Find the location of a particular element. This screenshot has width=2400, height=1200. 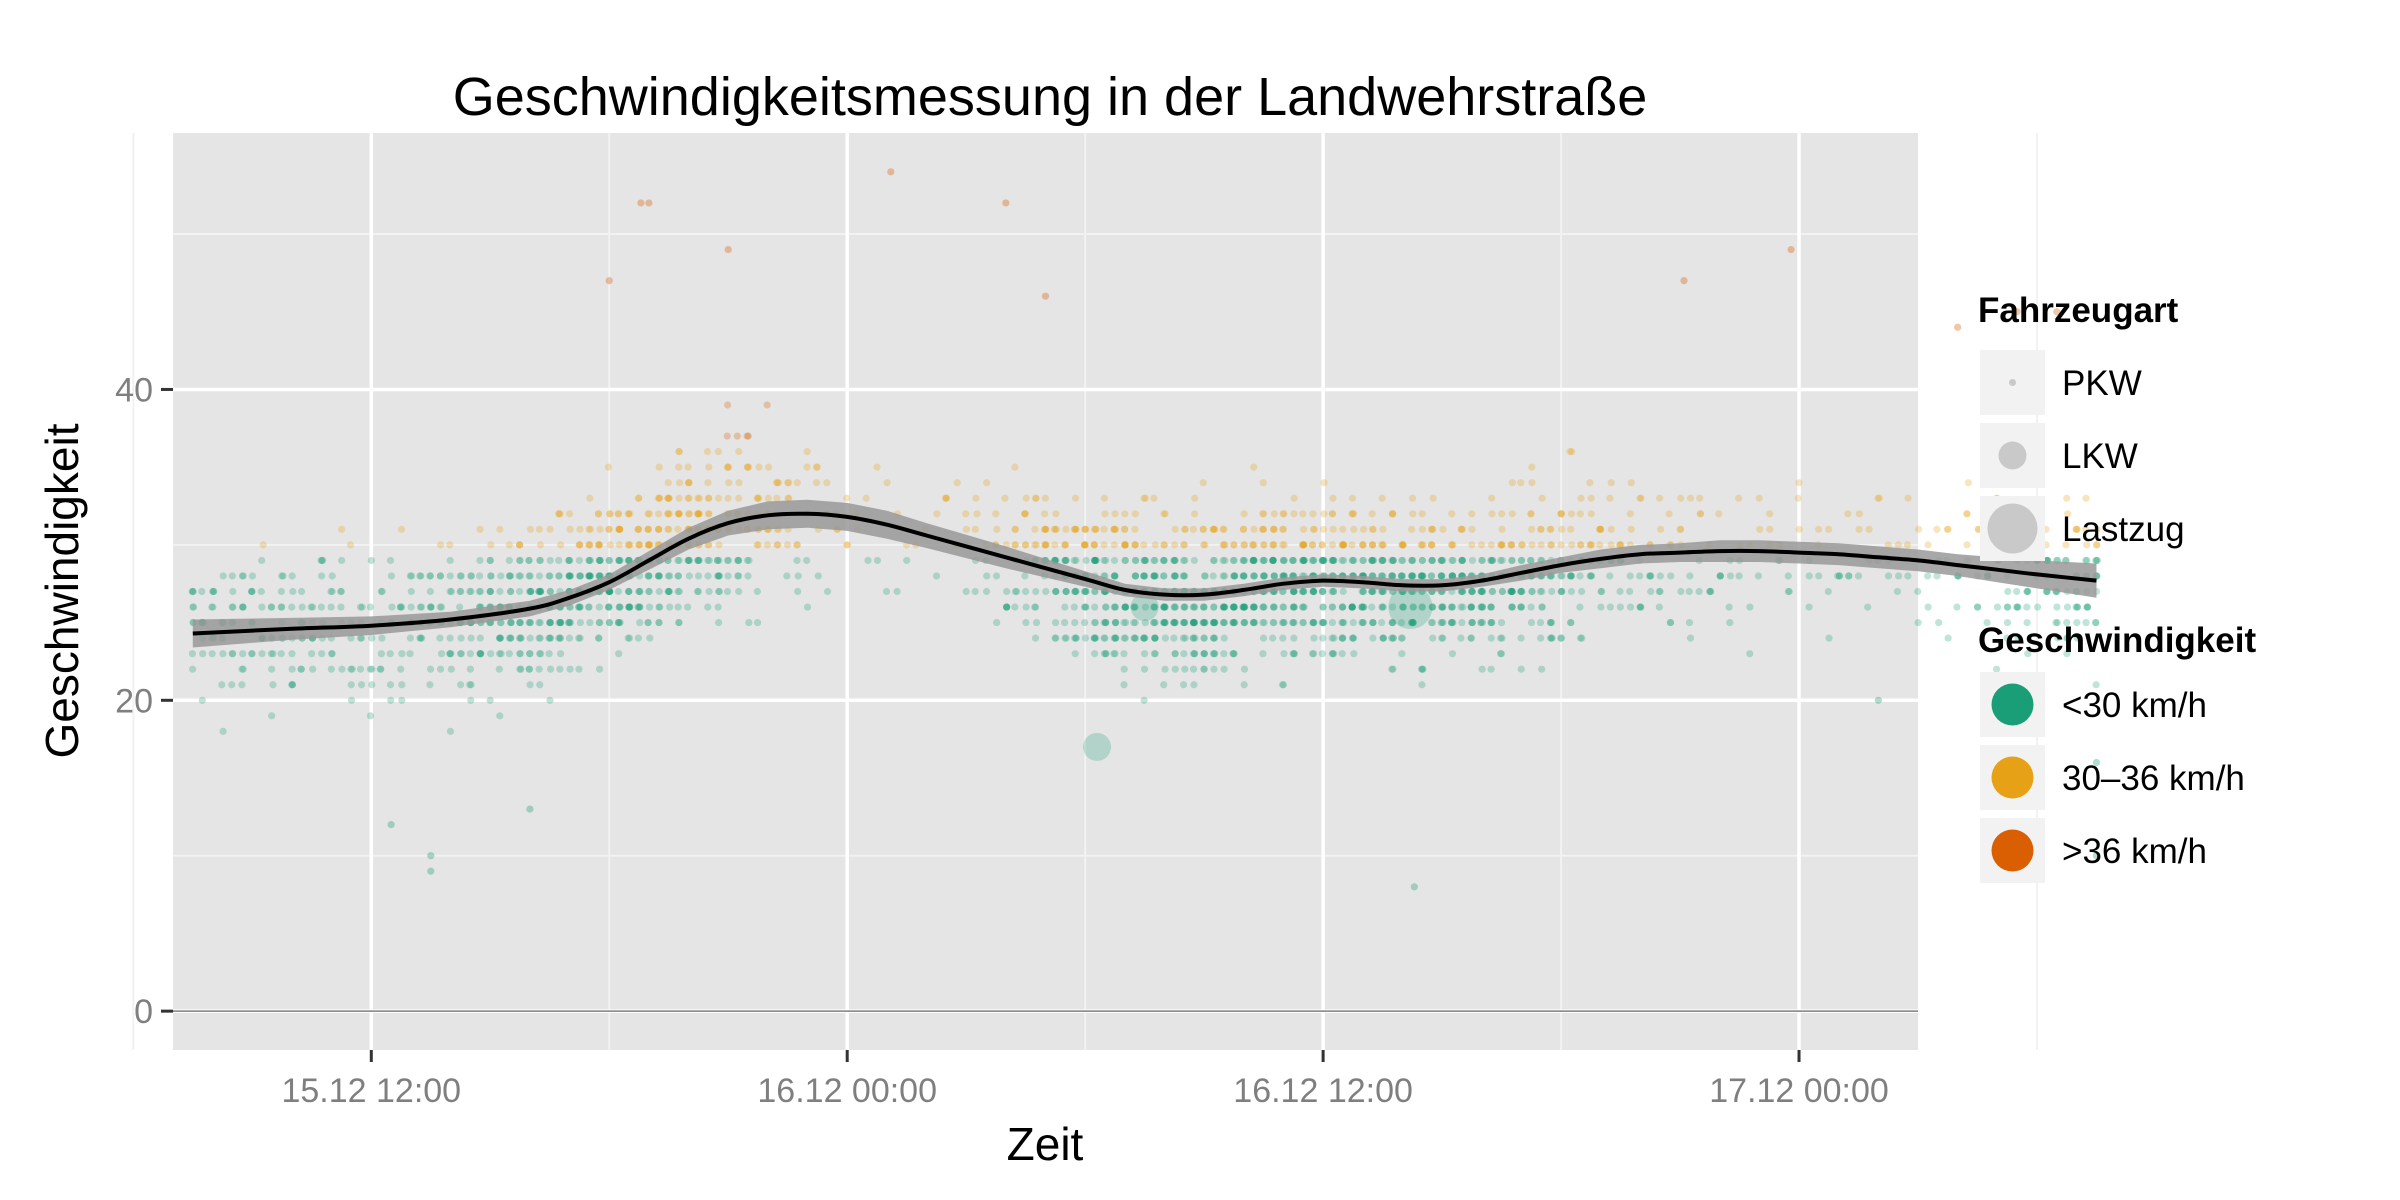

legend-speed-title: Geschwindigkeit is located at coordinates (2117, 640).